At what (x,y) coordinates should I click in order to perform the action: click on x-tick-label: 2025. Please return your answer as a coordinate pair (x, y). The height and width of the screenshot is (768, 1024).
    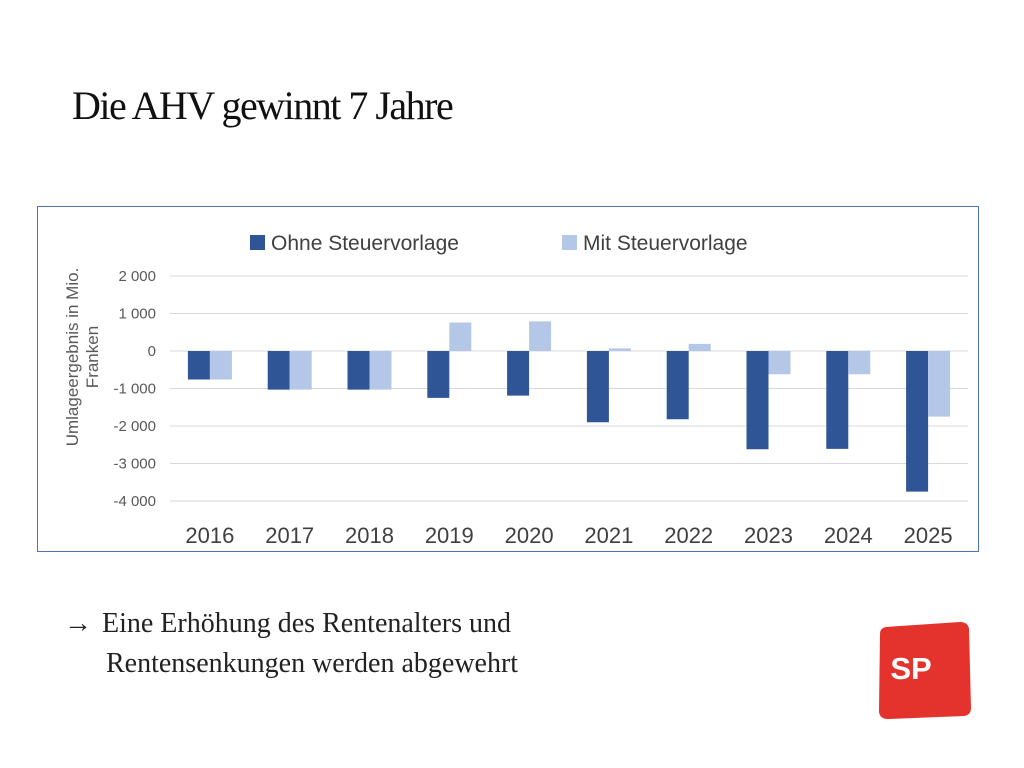
    Looking at the image, I should click on (928, 535).